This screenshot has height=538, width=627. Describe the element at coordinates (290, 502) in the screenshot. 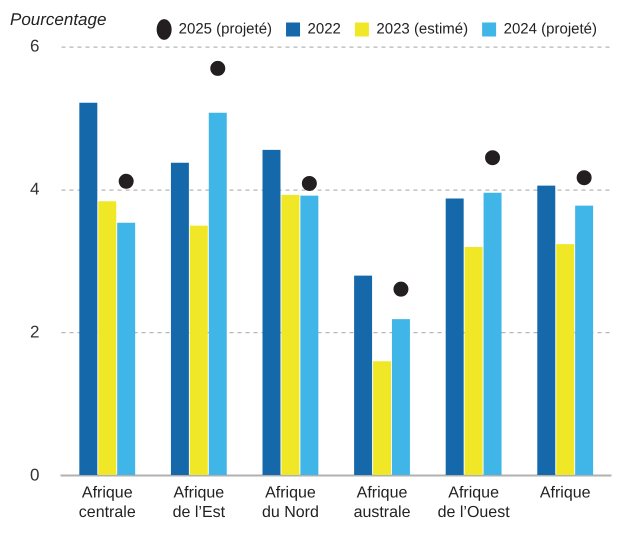

I see `x-tick-label: Afrique du Nord` at that location.